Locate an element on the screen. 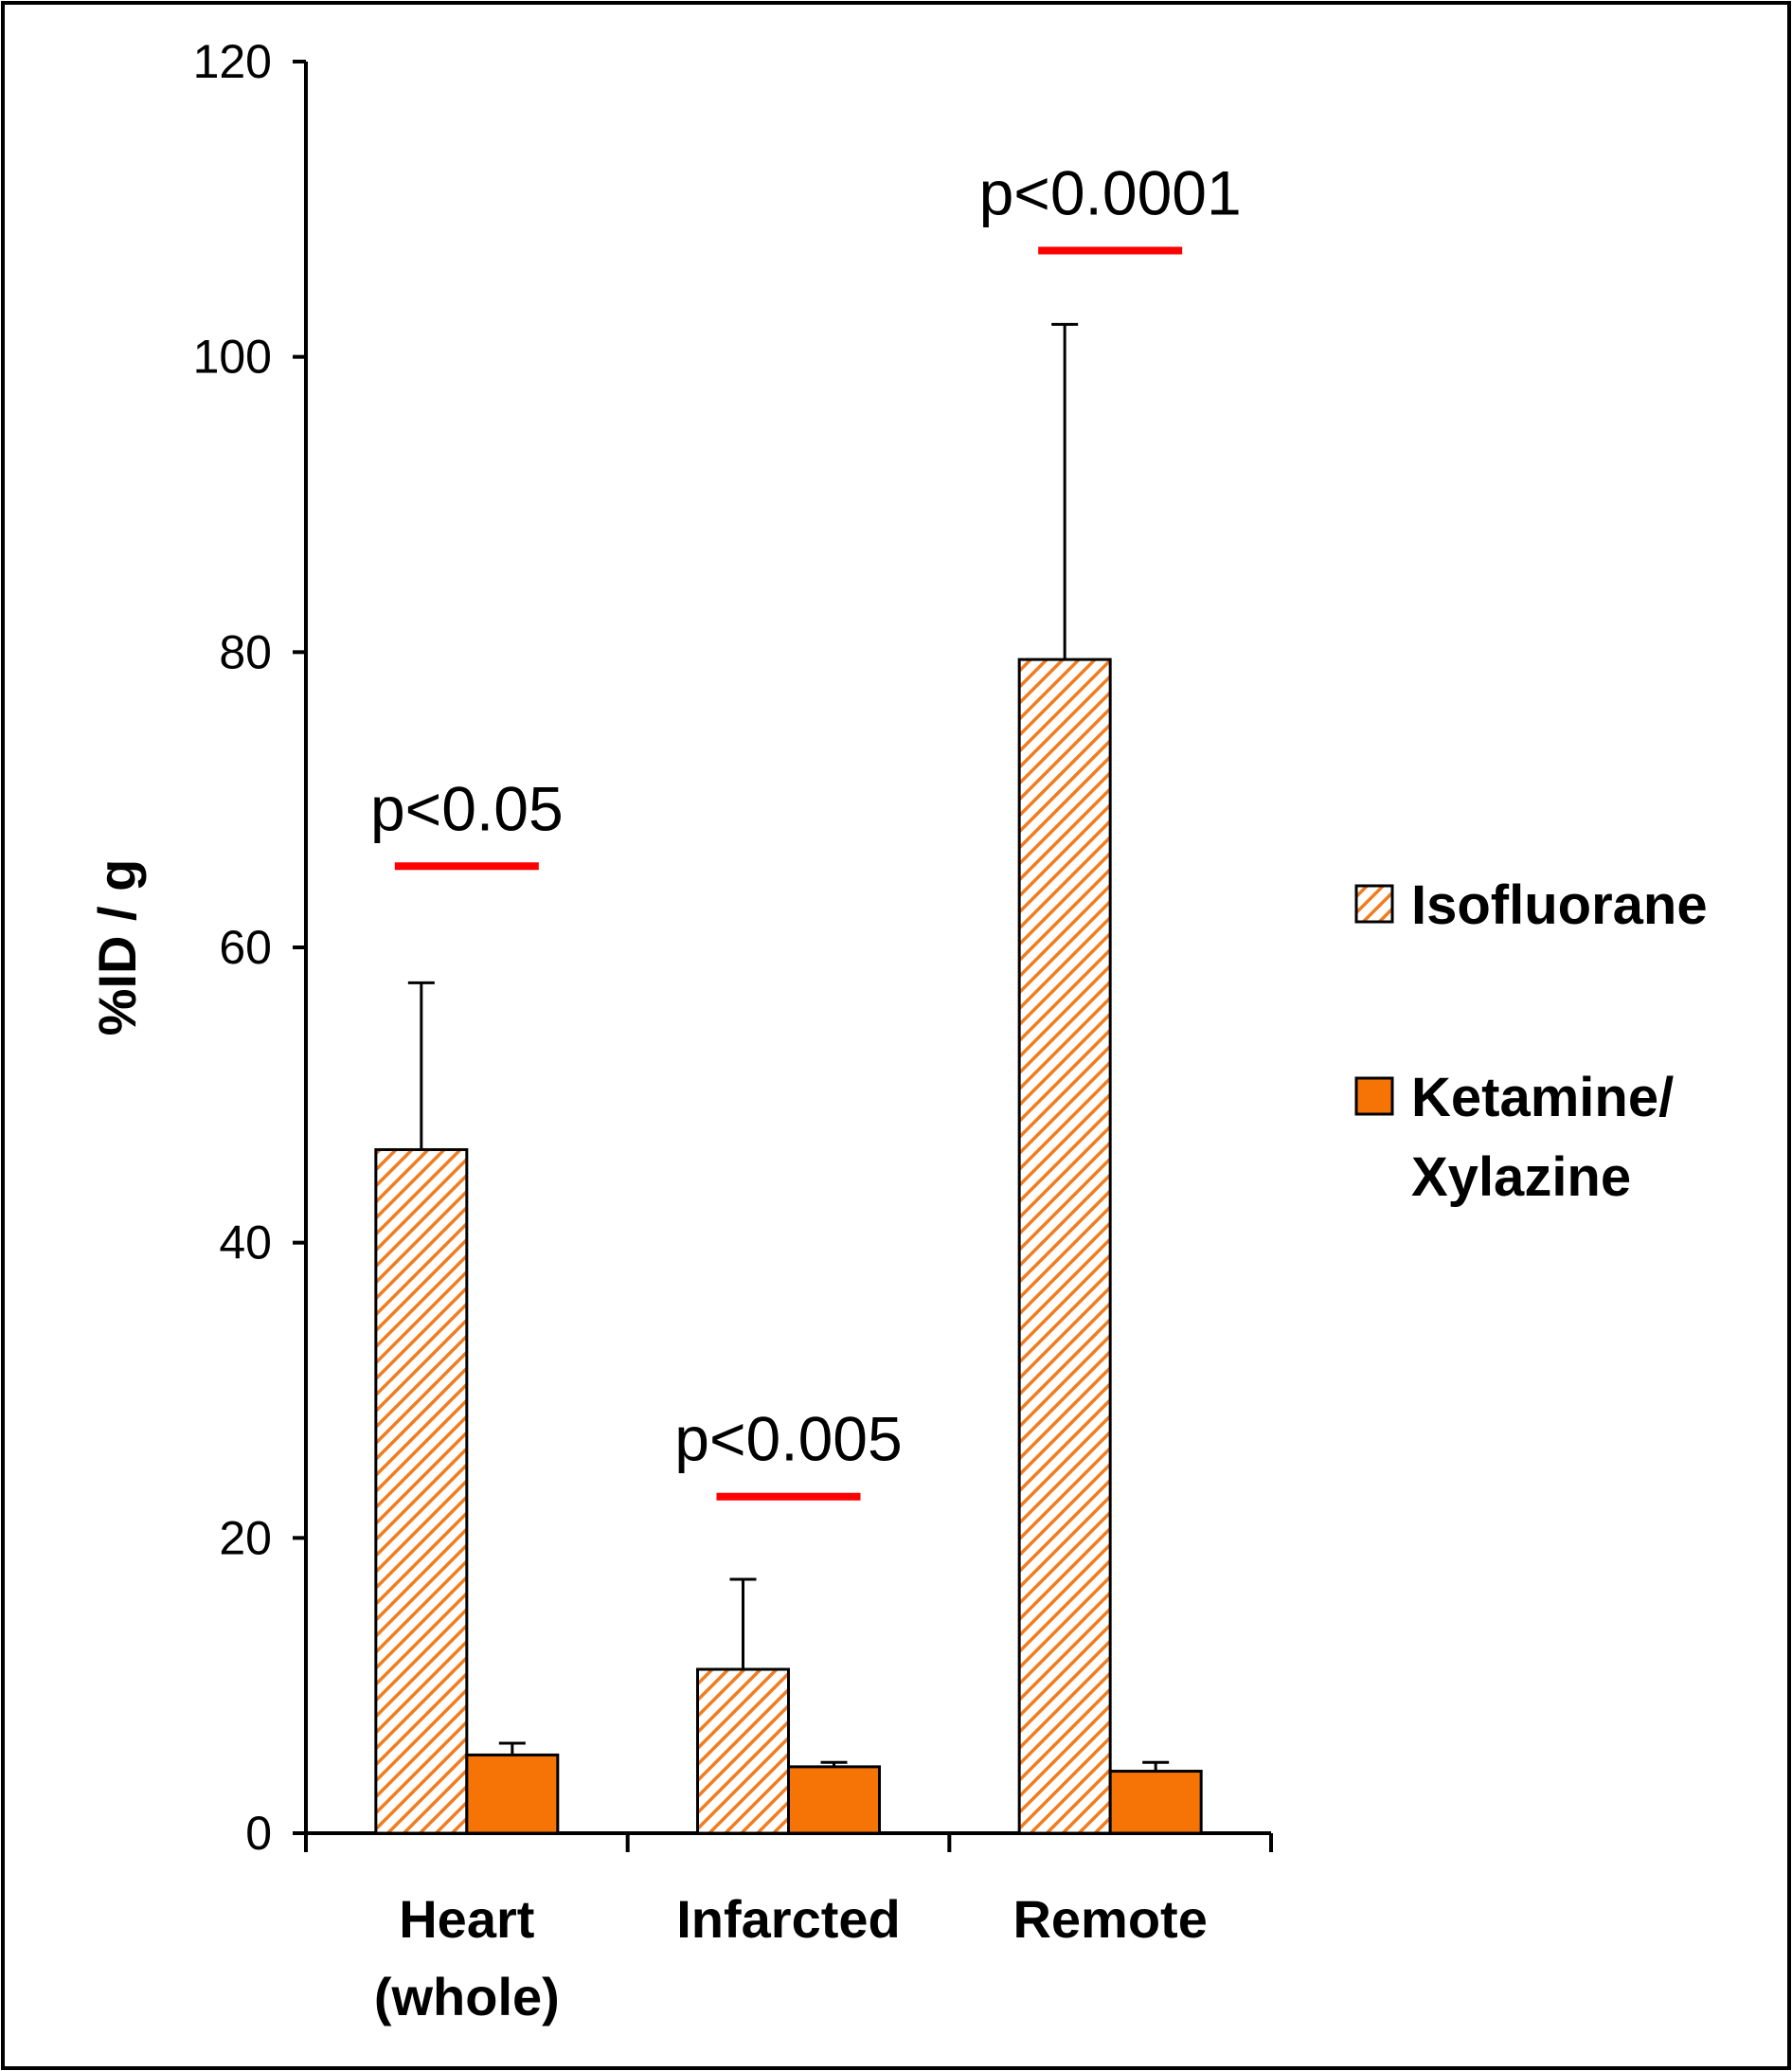 Image resolution: width=1792 pixels, height=2071 pixels. y-tick-label: 60 is located at coordinates (245, 947).